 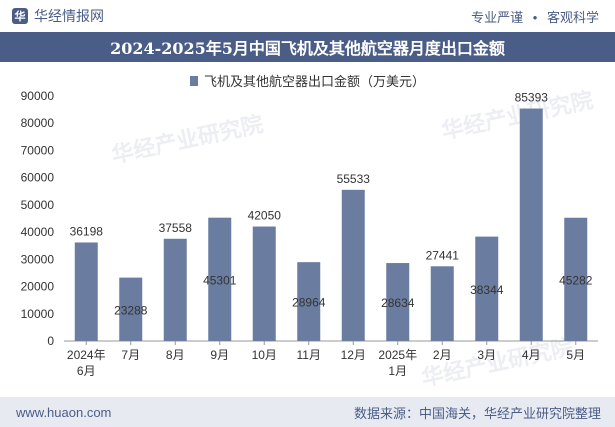 I want to click on brand: 华 华经情报网, so click(x=58, y=16).